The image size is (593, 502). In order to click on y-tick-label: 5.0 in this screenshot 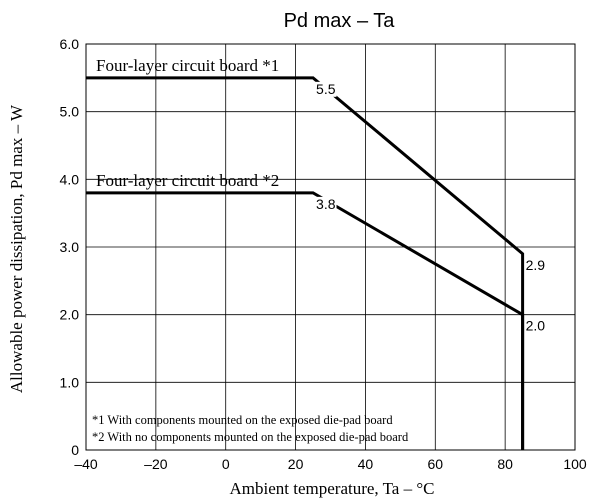, I will do `click(70, 112)`.